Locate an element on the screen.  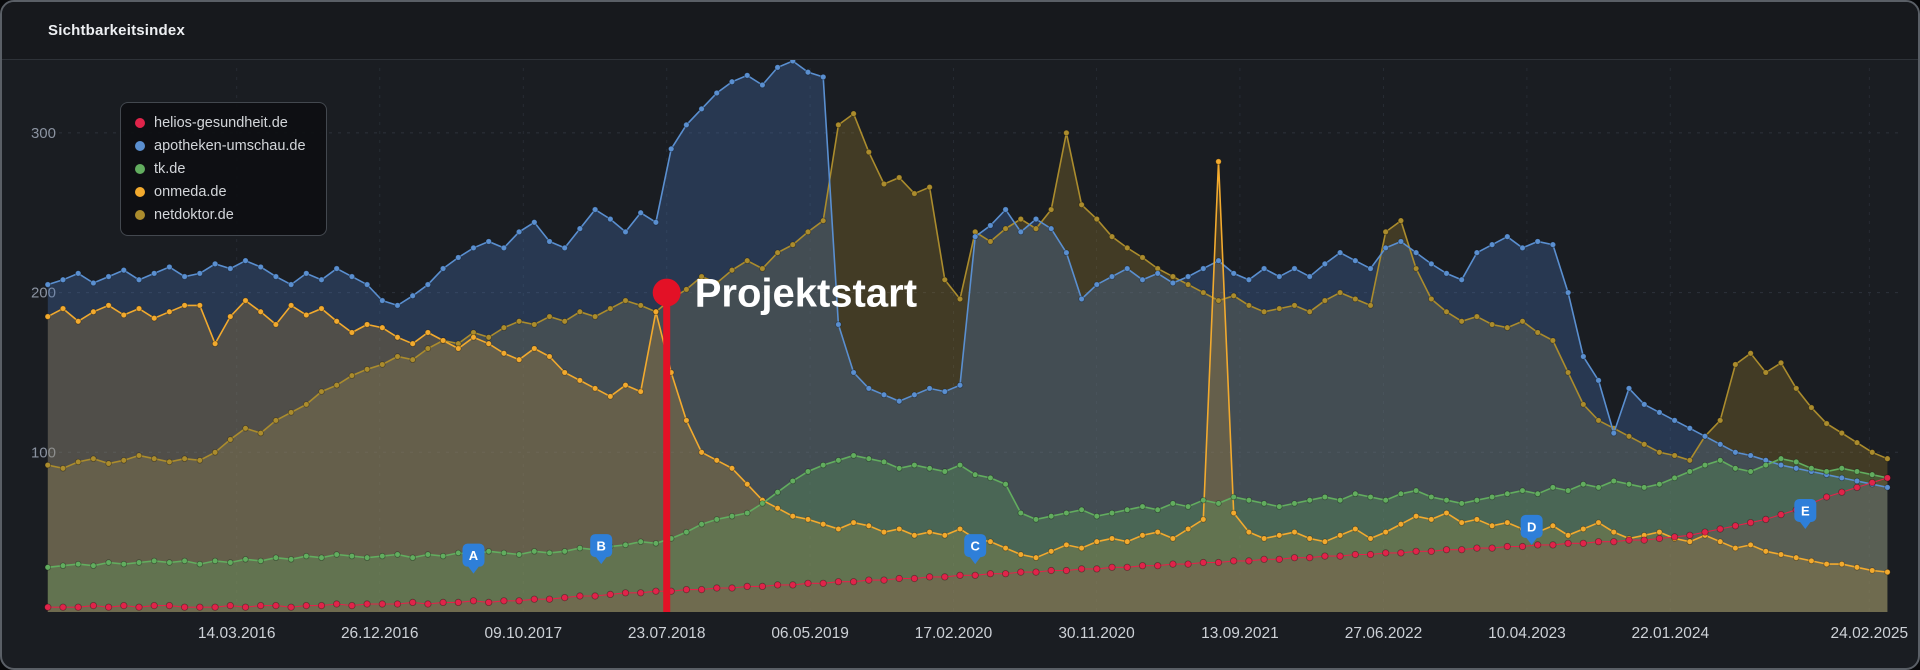
legend-item-apotheken-umschau.de: apotheken-umschau.de is located at coordinates (220, 146).